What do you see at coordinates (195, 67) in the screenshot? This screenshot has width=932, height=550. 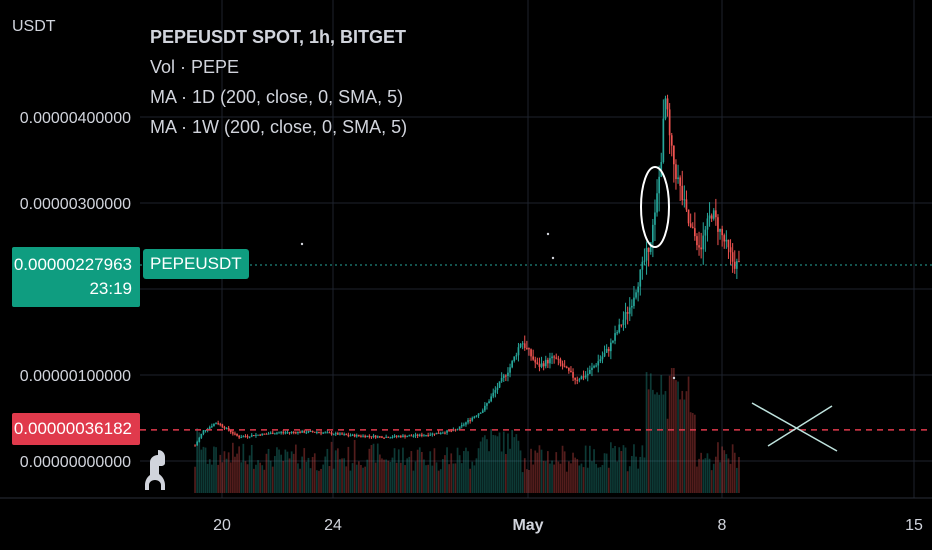 I see `legend-volume: Vol · PEPE` at bounding box center [195, 67].